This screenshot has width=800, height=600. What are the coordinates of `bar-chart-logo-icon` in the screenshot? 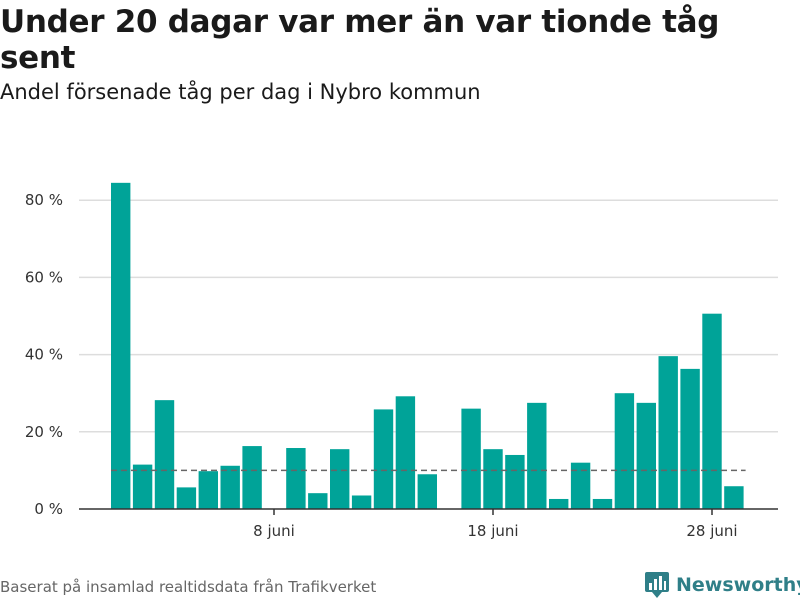 It's located at (657, 585).